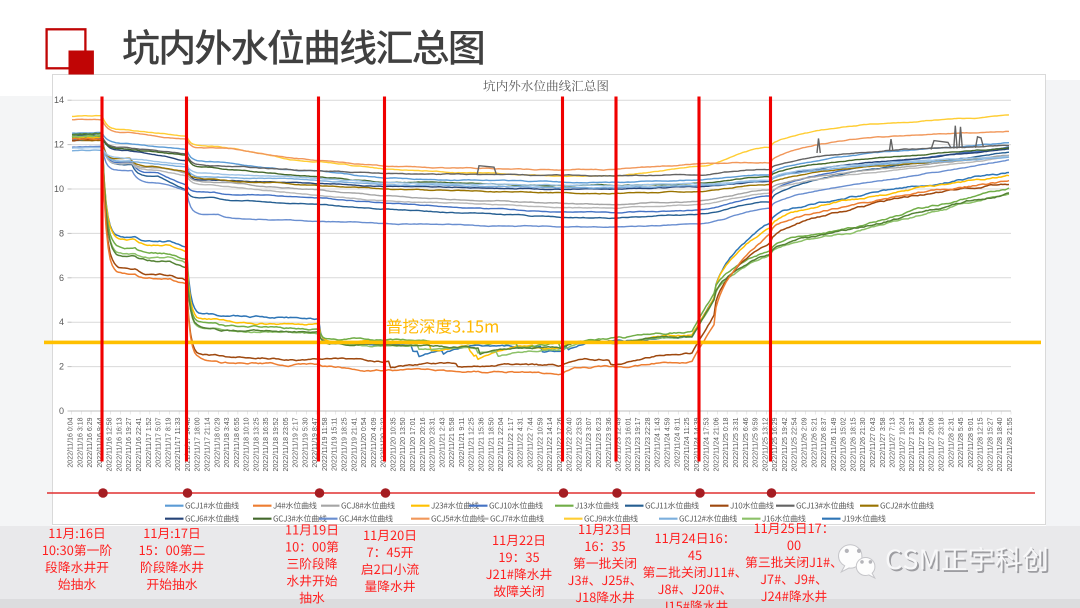  Describe the element at coordinates (658, 442) in the screenshot. I see `svg-text: 2022/11/24 1:43` at that location.